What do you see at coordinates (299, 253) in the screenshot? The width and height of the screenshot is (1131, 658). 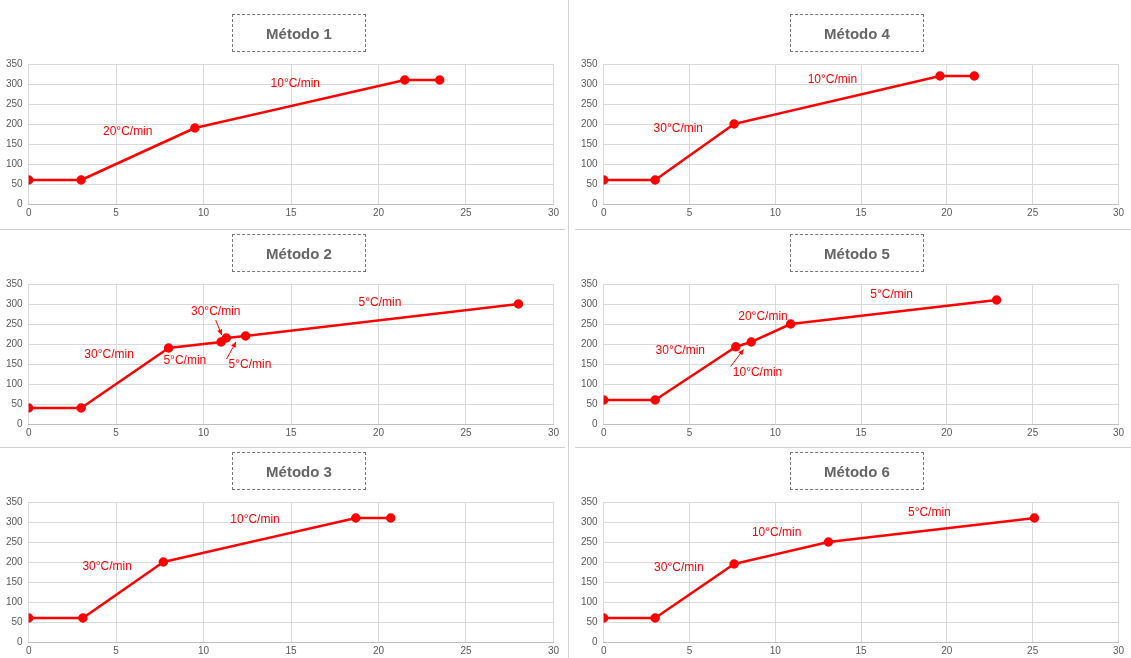 I see `chart-title: Método 2` at bounding box center [299, 253].